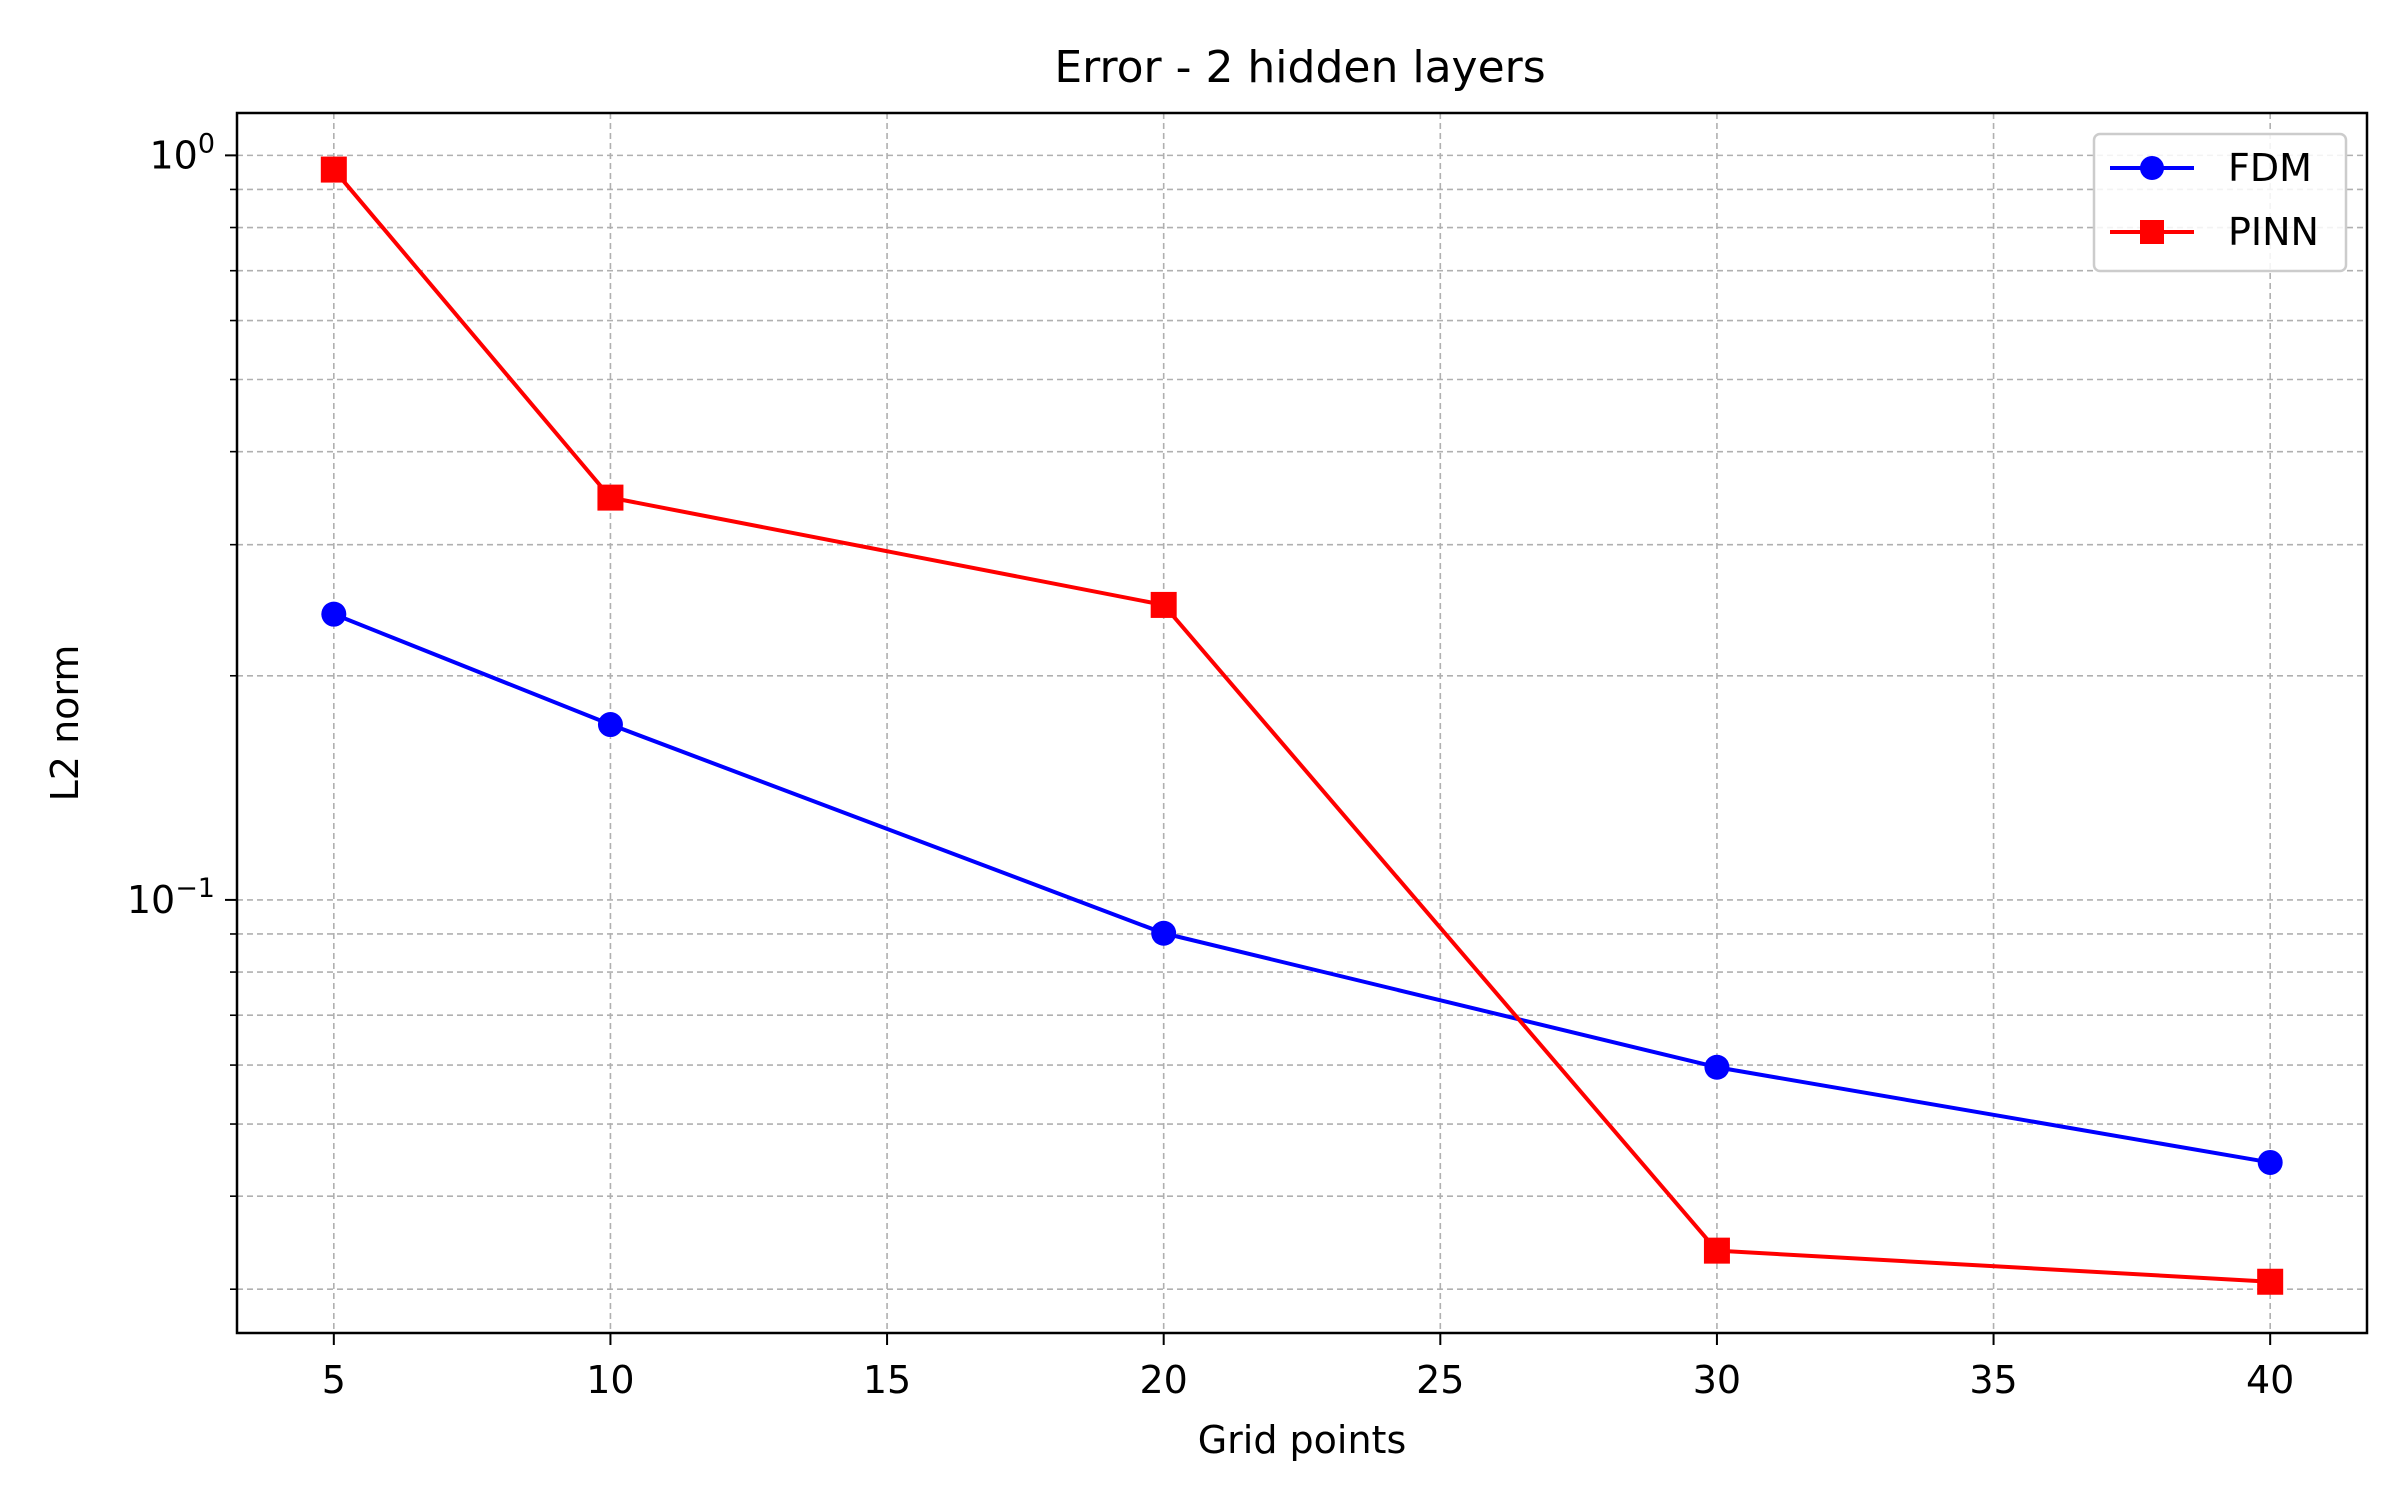 Image resolution: width=2400 pixels, height=1500 pixels. I want to click on x-axis-ticks: 5 10 15 20 25 30 35 40, so click(1308, 1367).